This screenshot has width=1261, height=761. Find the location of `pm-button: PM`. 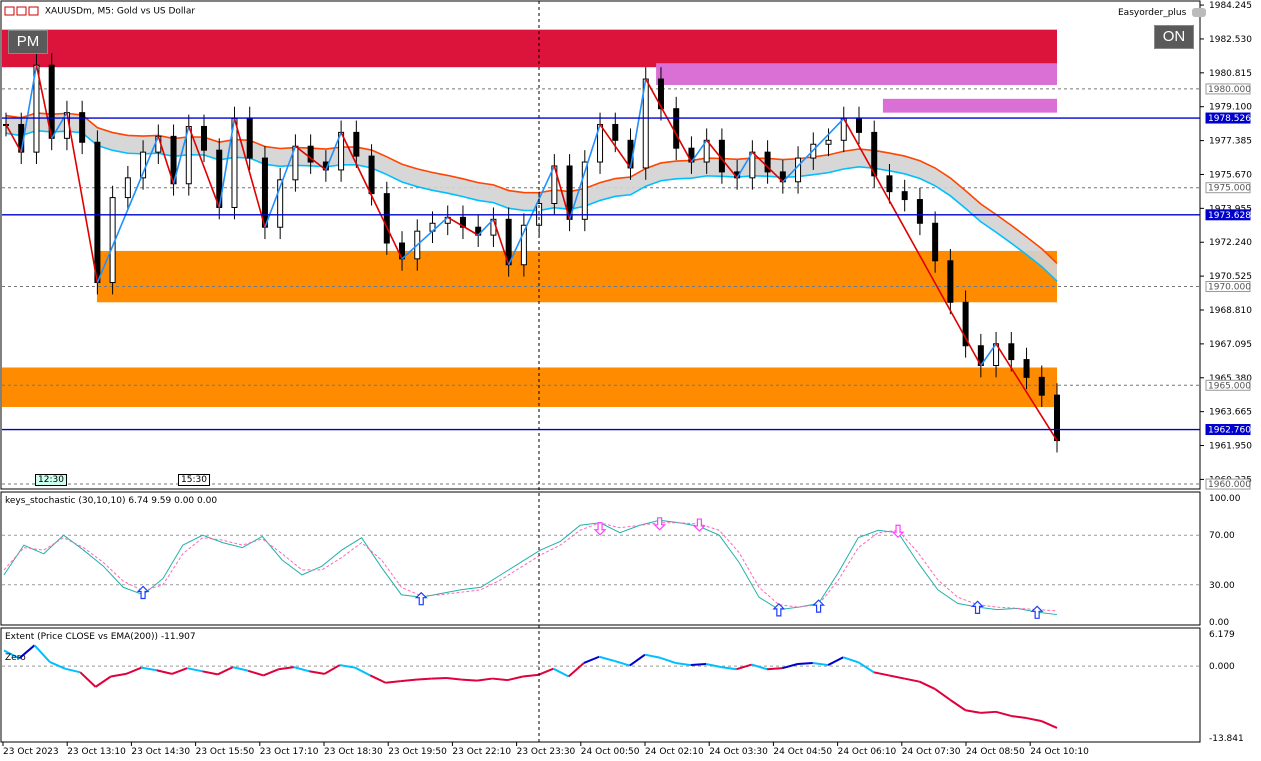

pm-button: PM is located at coordinates (28, 42).